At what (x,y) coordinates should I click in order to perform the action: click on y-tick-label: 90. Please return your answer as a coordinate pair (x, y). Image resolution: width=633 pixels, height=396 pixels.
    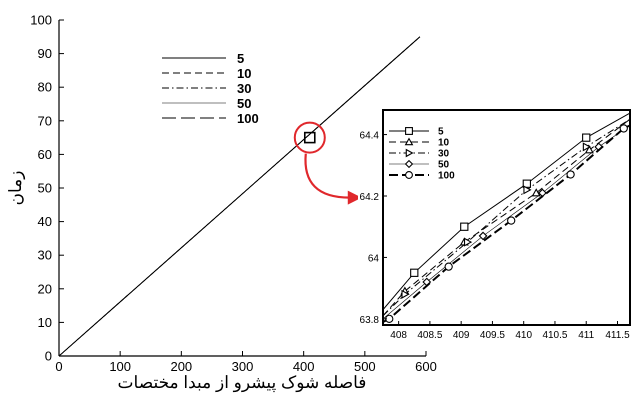
    Looking at the image, I should click on (45, 53).